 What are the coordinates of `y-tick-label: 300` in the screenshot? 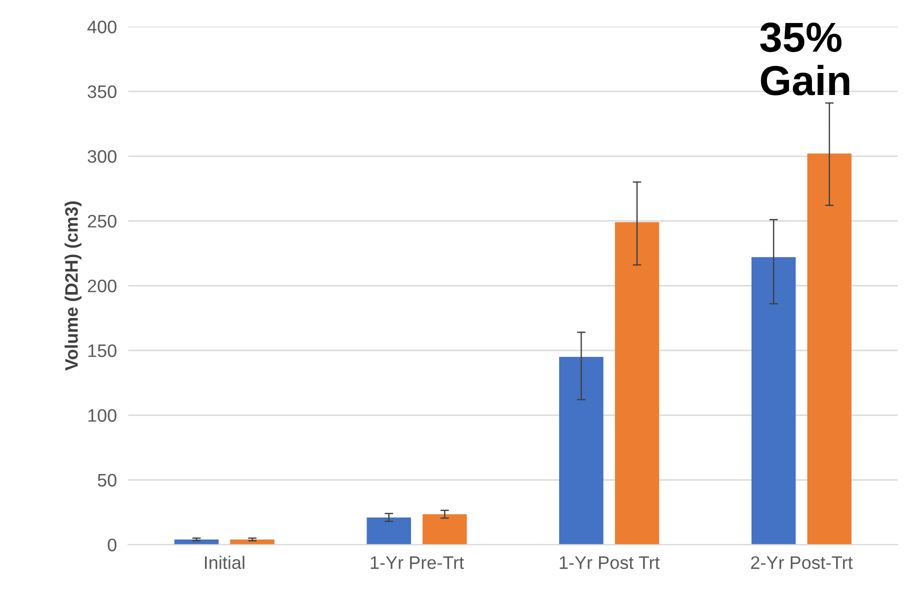 It's located at (102, 156).